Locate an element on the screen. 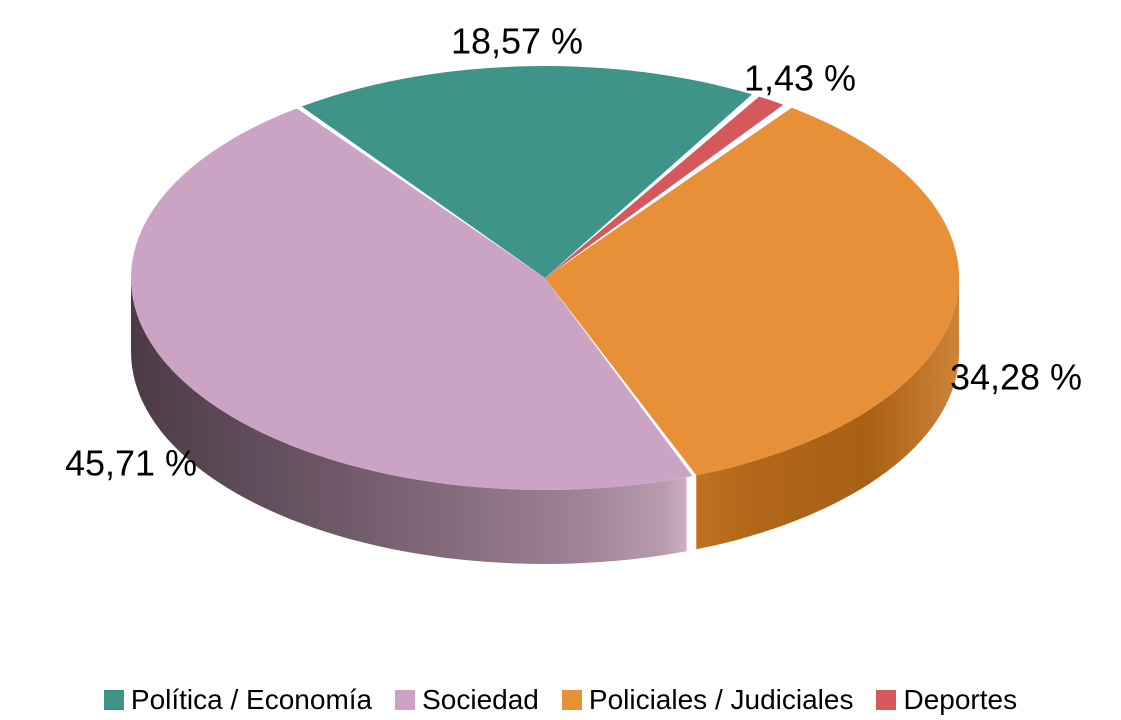 This screenshot has width=1121, height=720. slice-value-label-2: 34,28 % is located at coordinates (1016, 377).